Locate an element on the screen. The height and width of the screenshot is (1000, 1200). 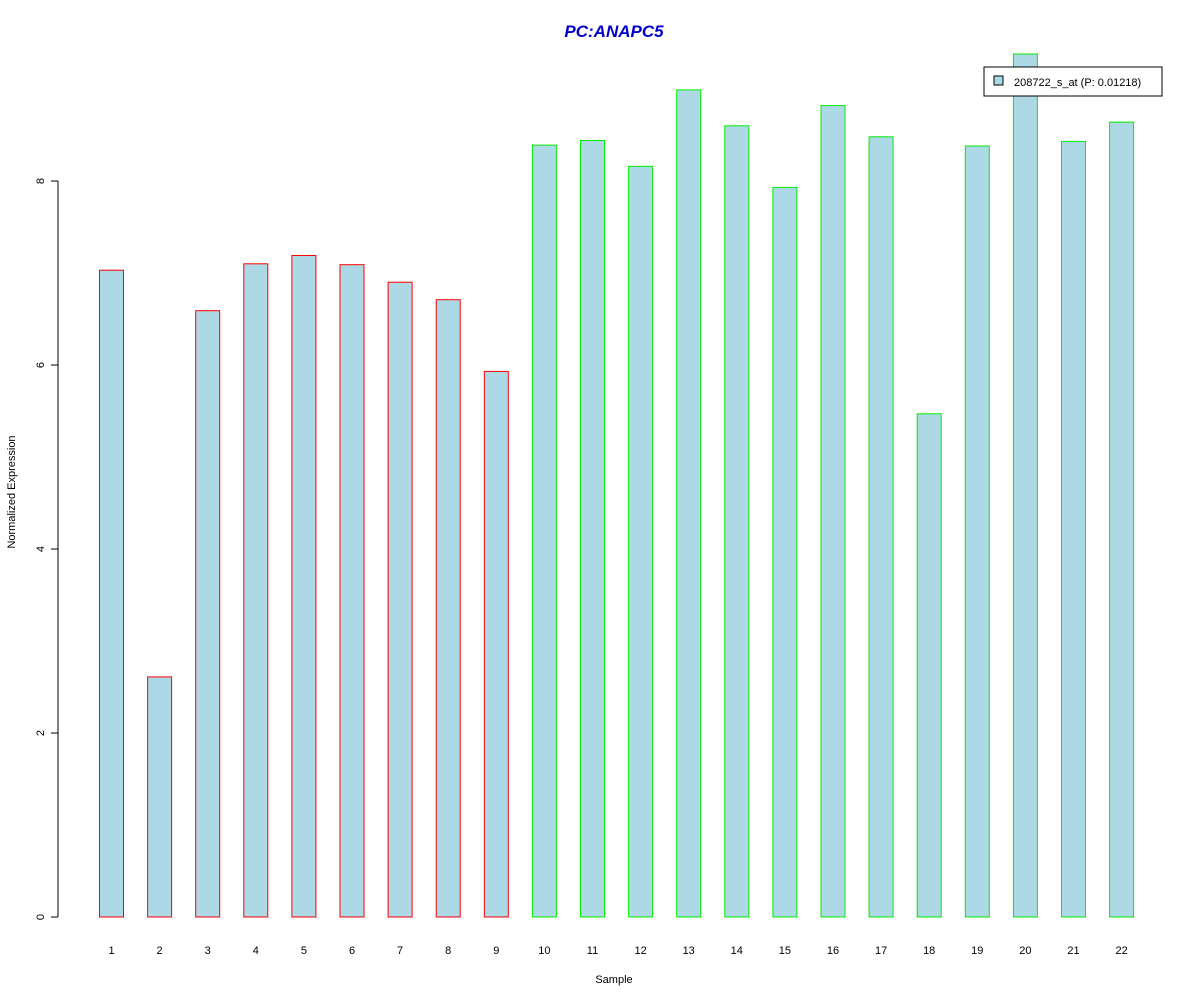
x-tick-label: 18 is located at coordinates (929, 951).